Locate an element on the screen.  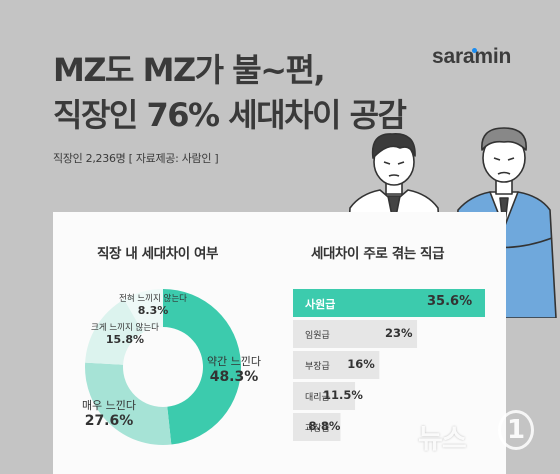
bar-category-label: 부장급 is located at coordinates (317, 367).